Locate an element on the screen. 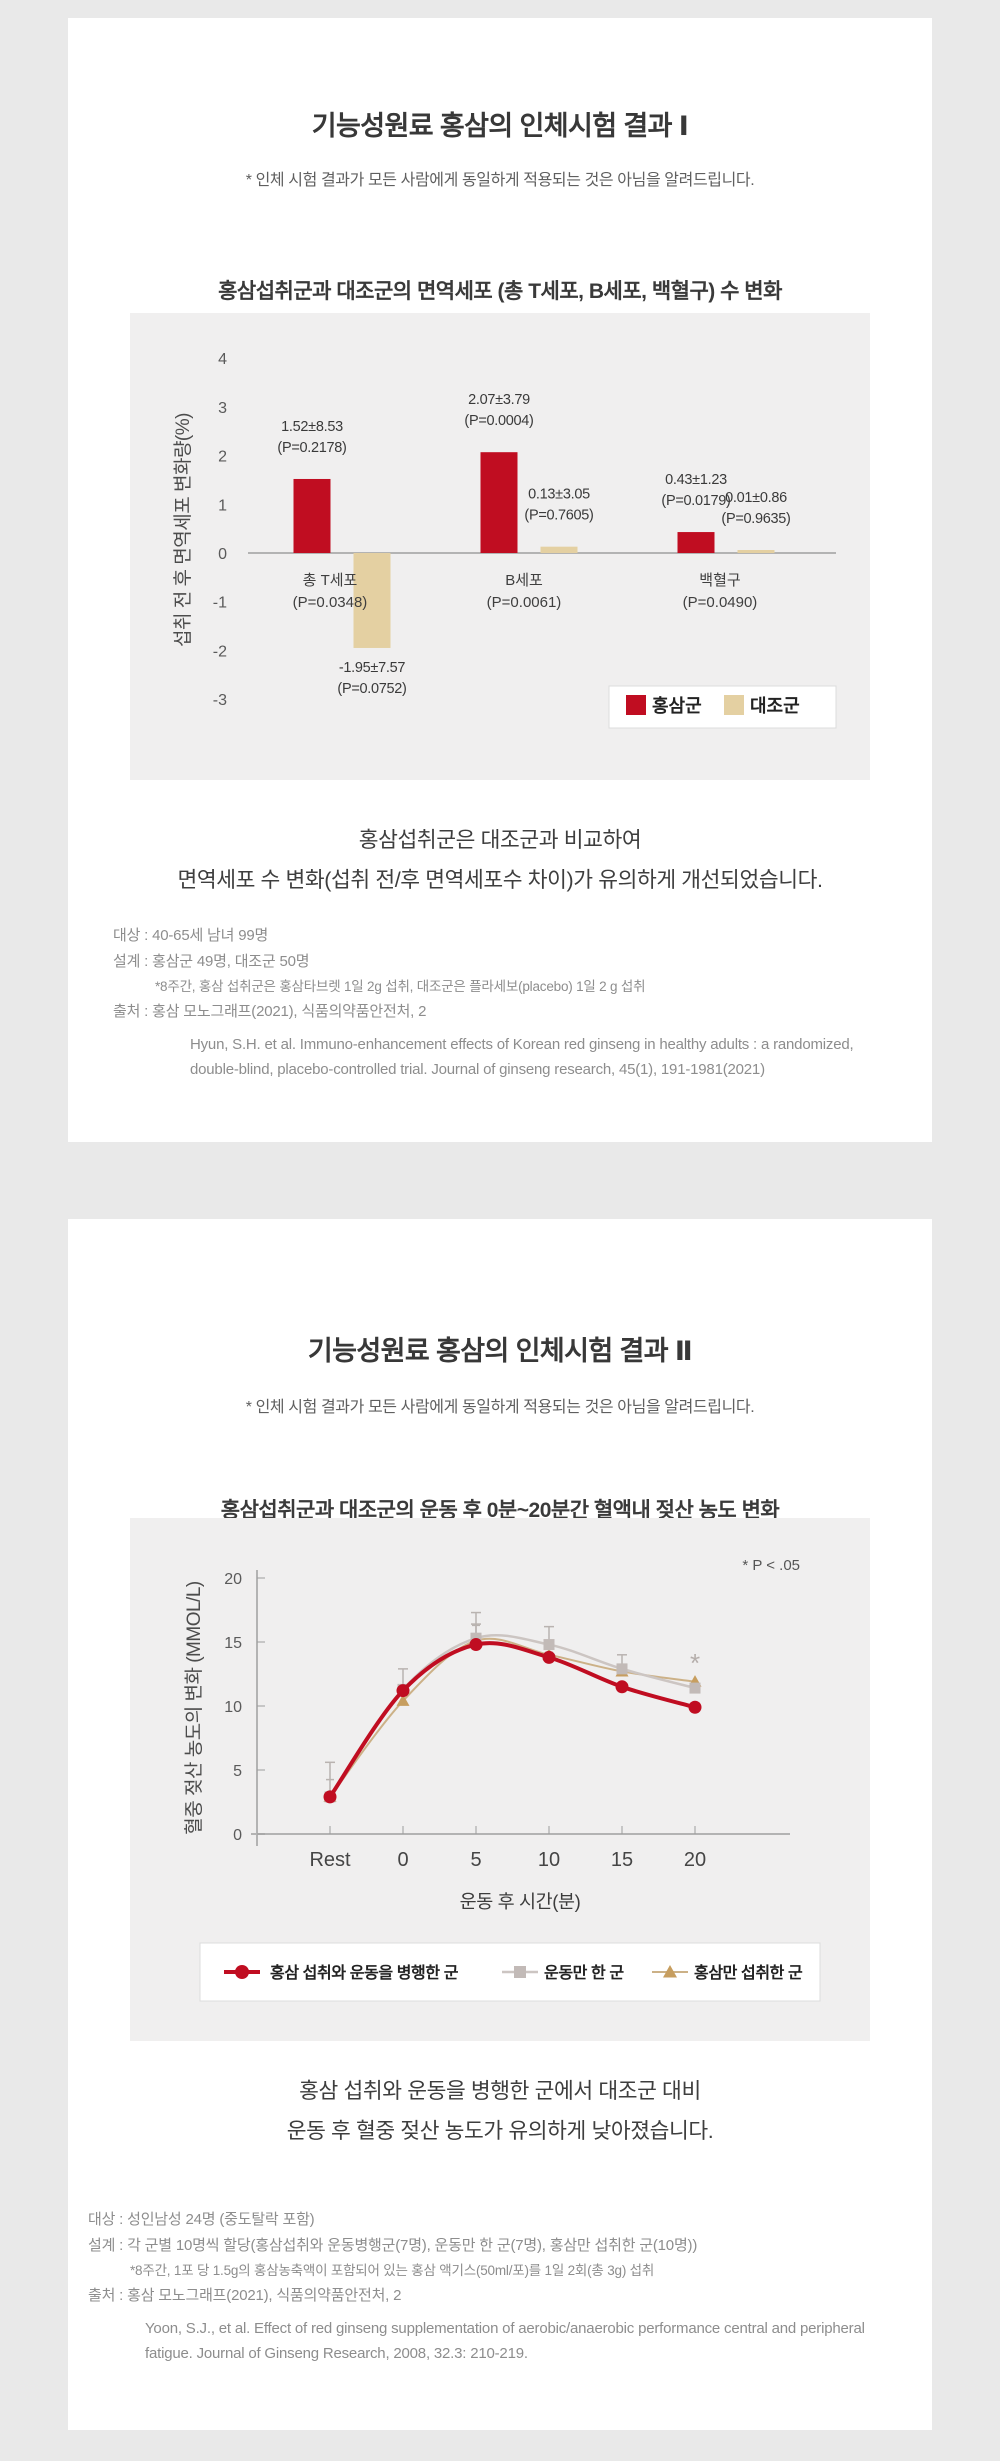 The width and height of the screenshot is (1000, 2461). svg-text: 섭취 전 후 면역세포 변화량(%) is located at coordinates (183, 530).